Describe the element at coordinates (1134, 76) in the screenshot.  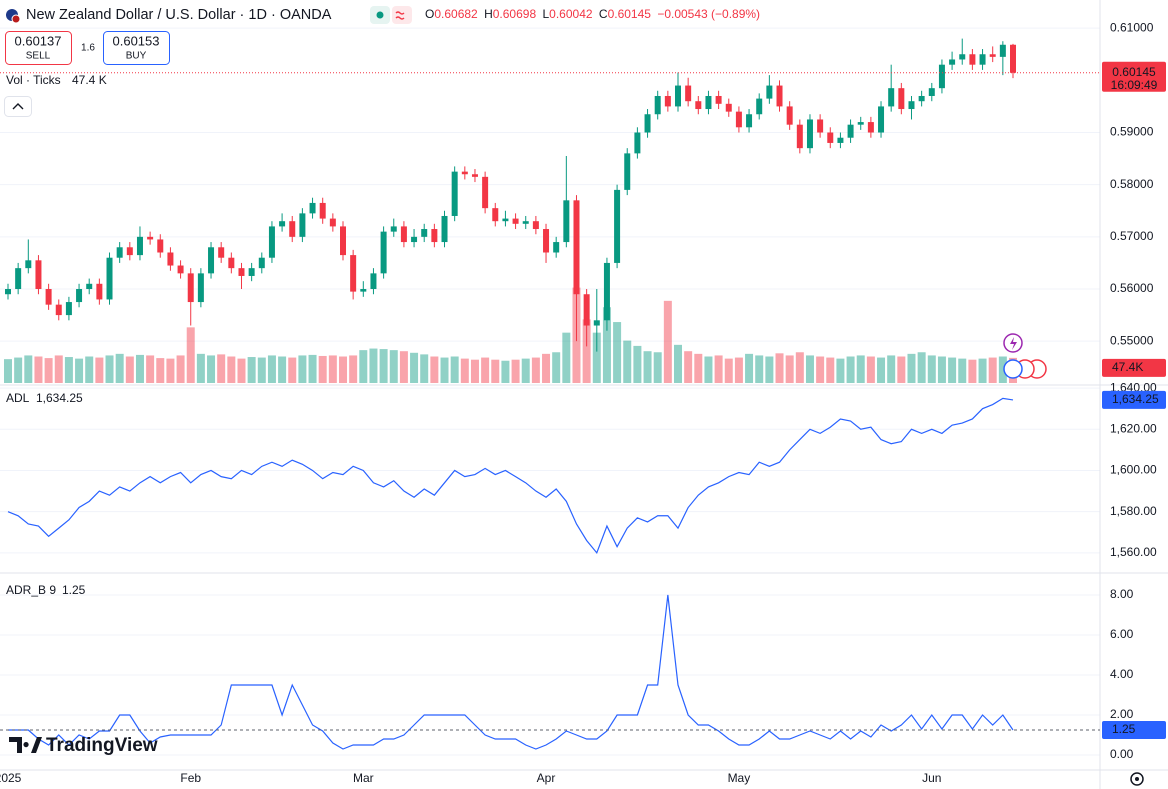
I see `last-price-box` at that location.